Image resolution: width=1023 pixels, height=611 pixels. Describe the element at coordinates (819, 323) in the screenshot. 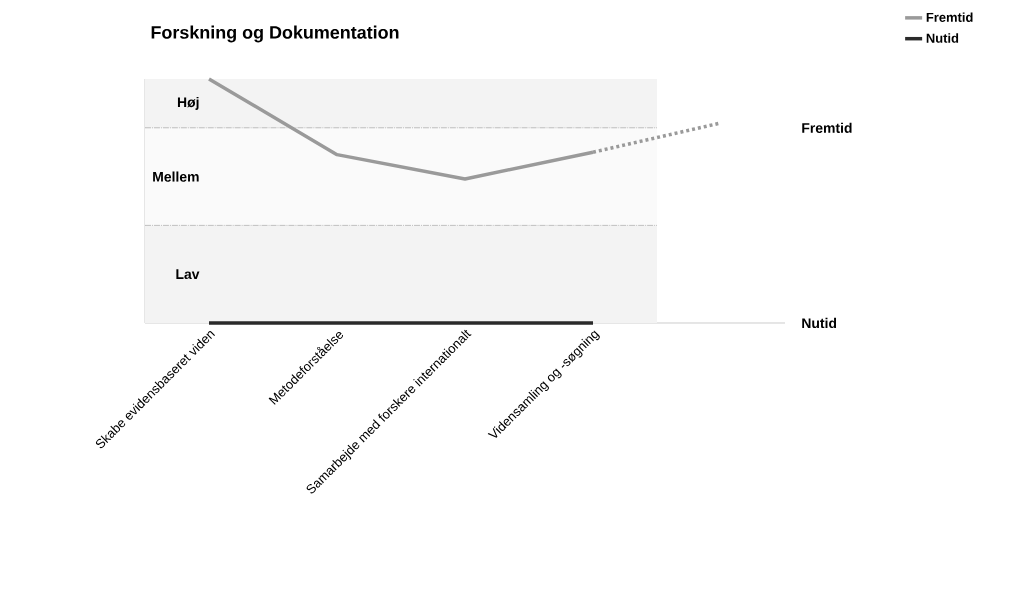

I see `text: Nutid` at that location.